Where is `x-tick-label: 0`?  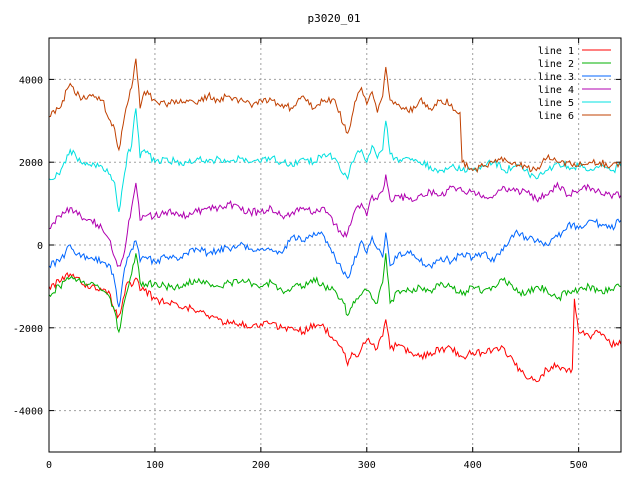 x-tick-label: 0 is located at coordinates (49, 465).